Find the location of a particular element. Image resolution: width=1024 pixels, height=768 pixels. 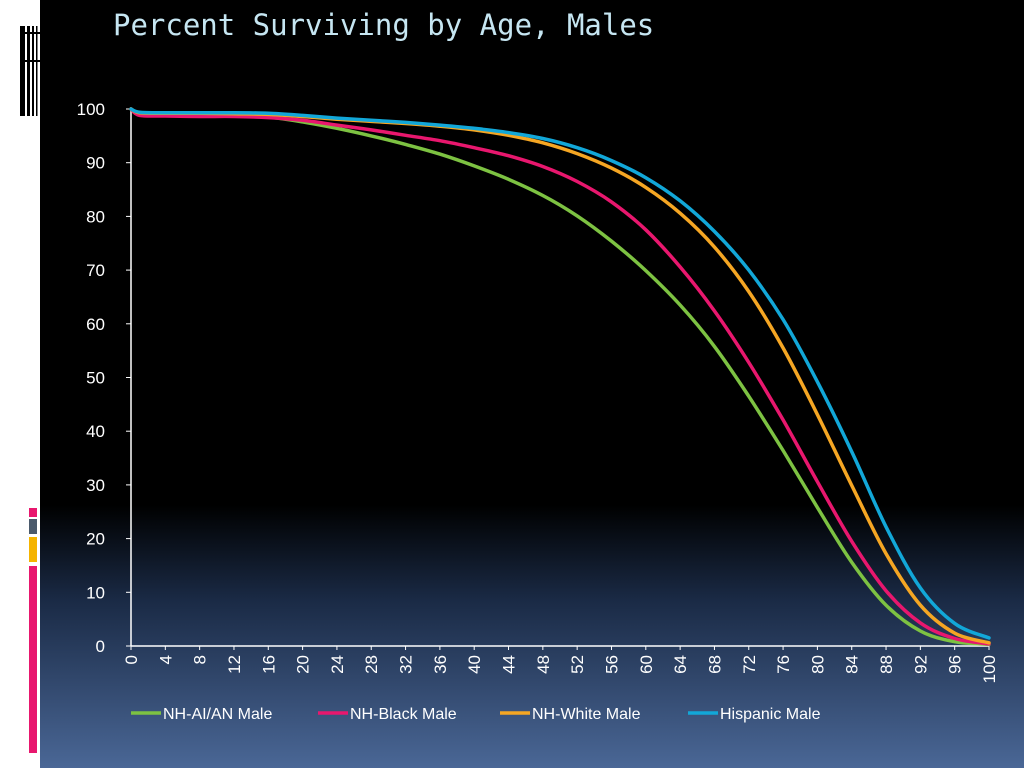

x-tick-label: 80 is located at coordinates (817, 664).